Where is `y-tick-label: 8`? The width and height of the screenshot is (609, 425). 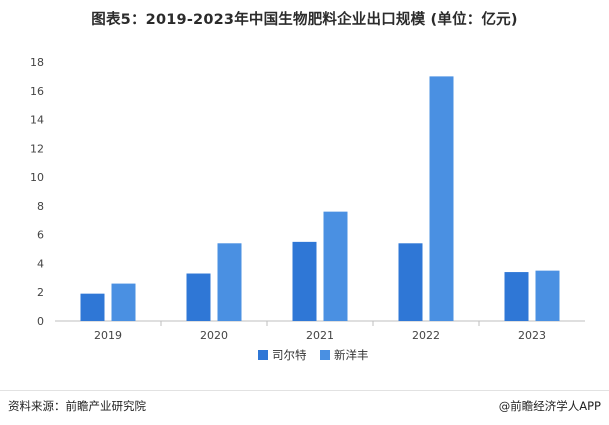 y-tick-label: 8 is located at coordinates (40, 206).